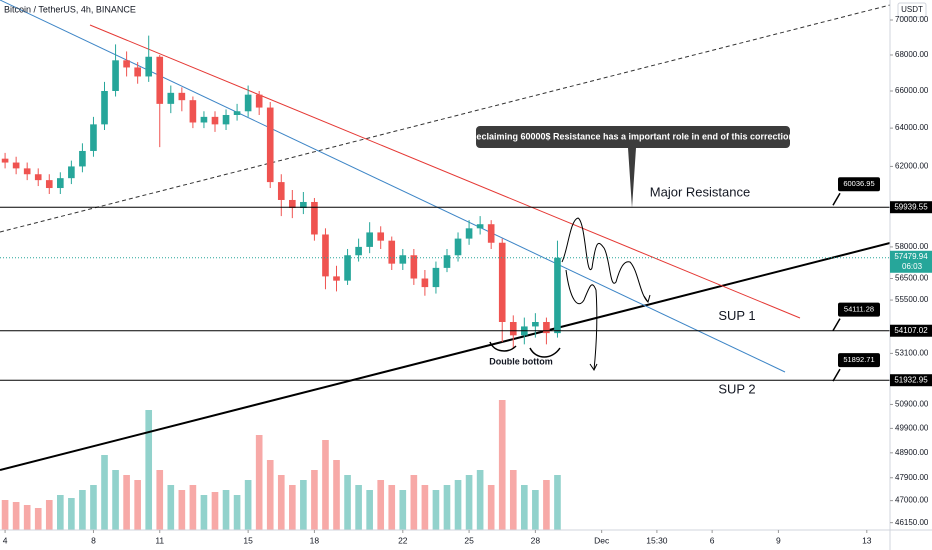 This screenshot has width=932, height=550. I want to click on y-tick-label: 56500.00, so click(912, 278).